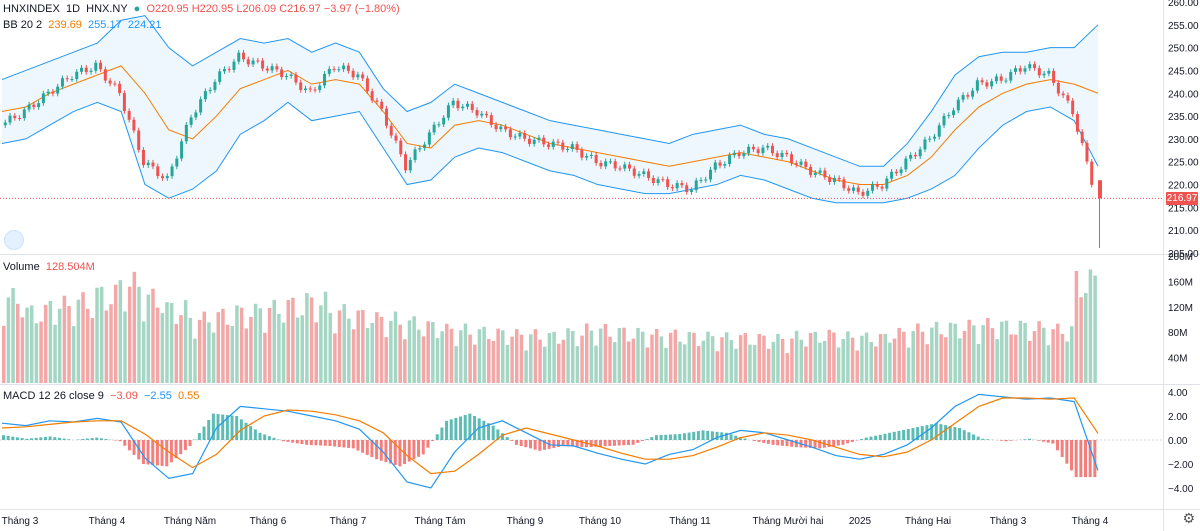 The width and height of the screenshot is (1200, 531). What do you see at coordinates (31, 9) in the screenshot?
I see `symbol-name: HNXINDEX` at bounding box center [31, 9].